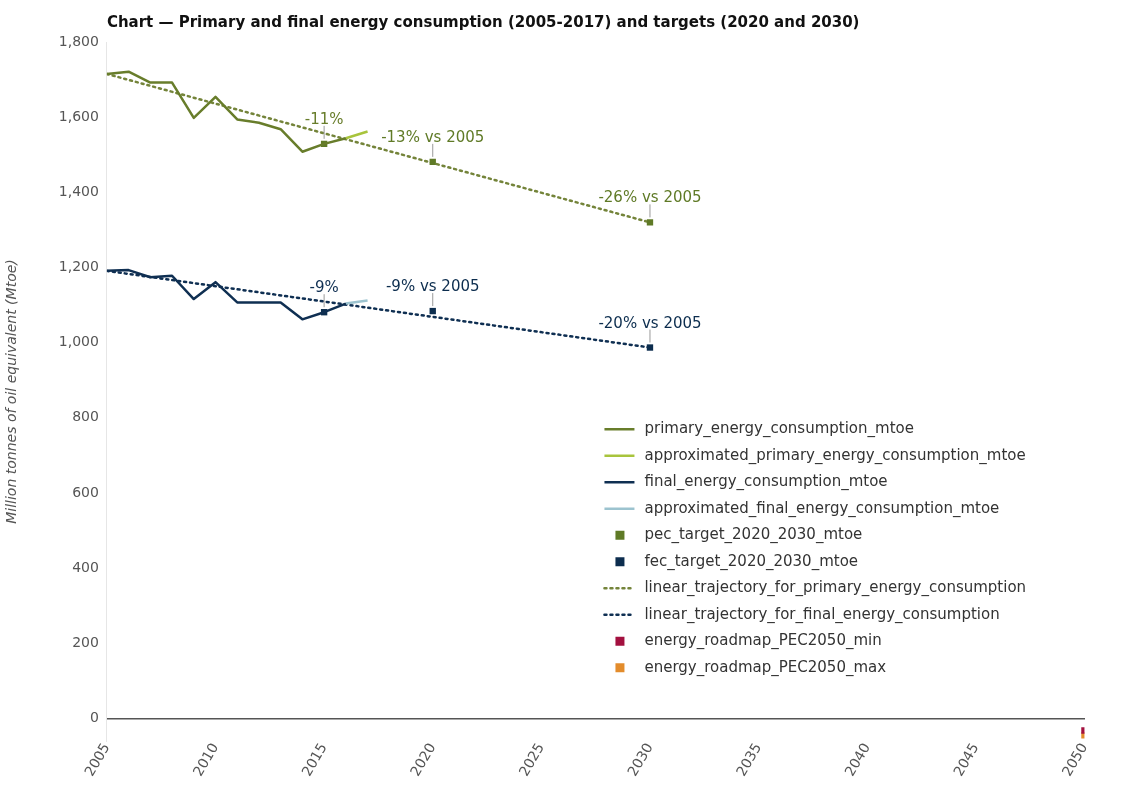 This screenshot has width=1121, height=797. I want to click on y-tick-label: 1,400, so click(78, 190).